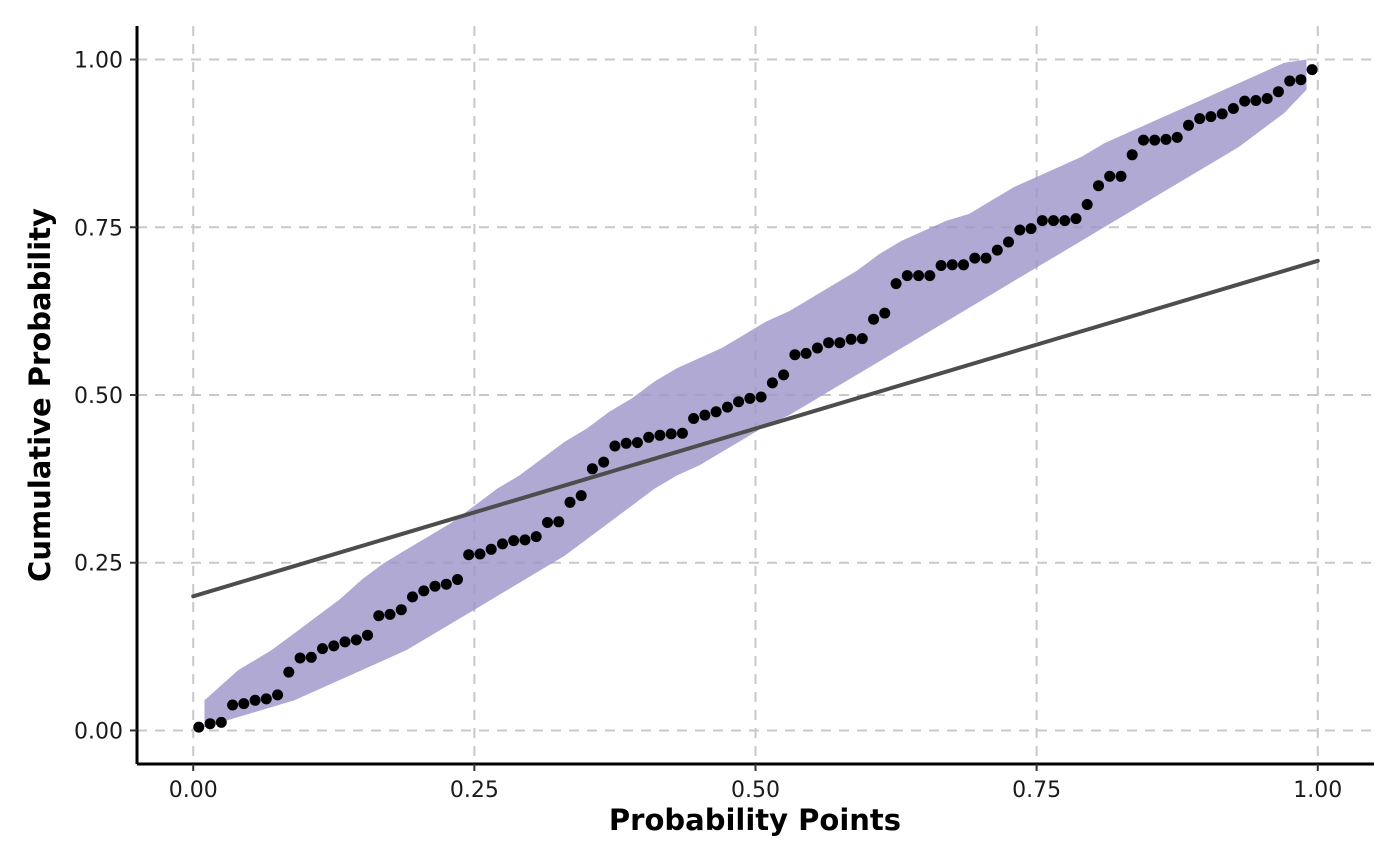  I want to click on y-tick-label-4: 1.00, so click(98, 61).